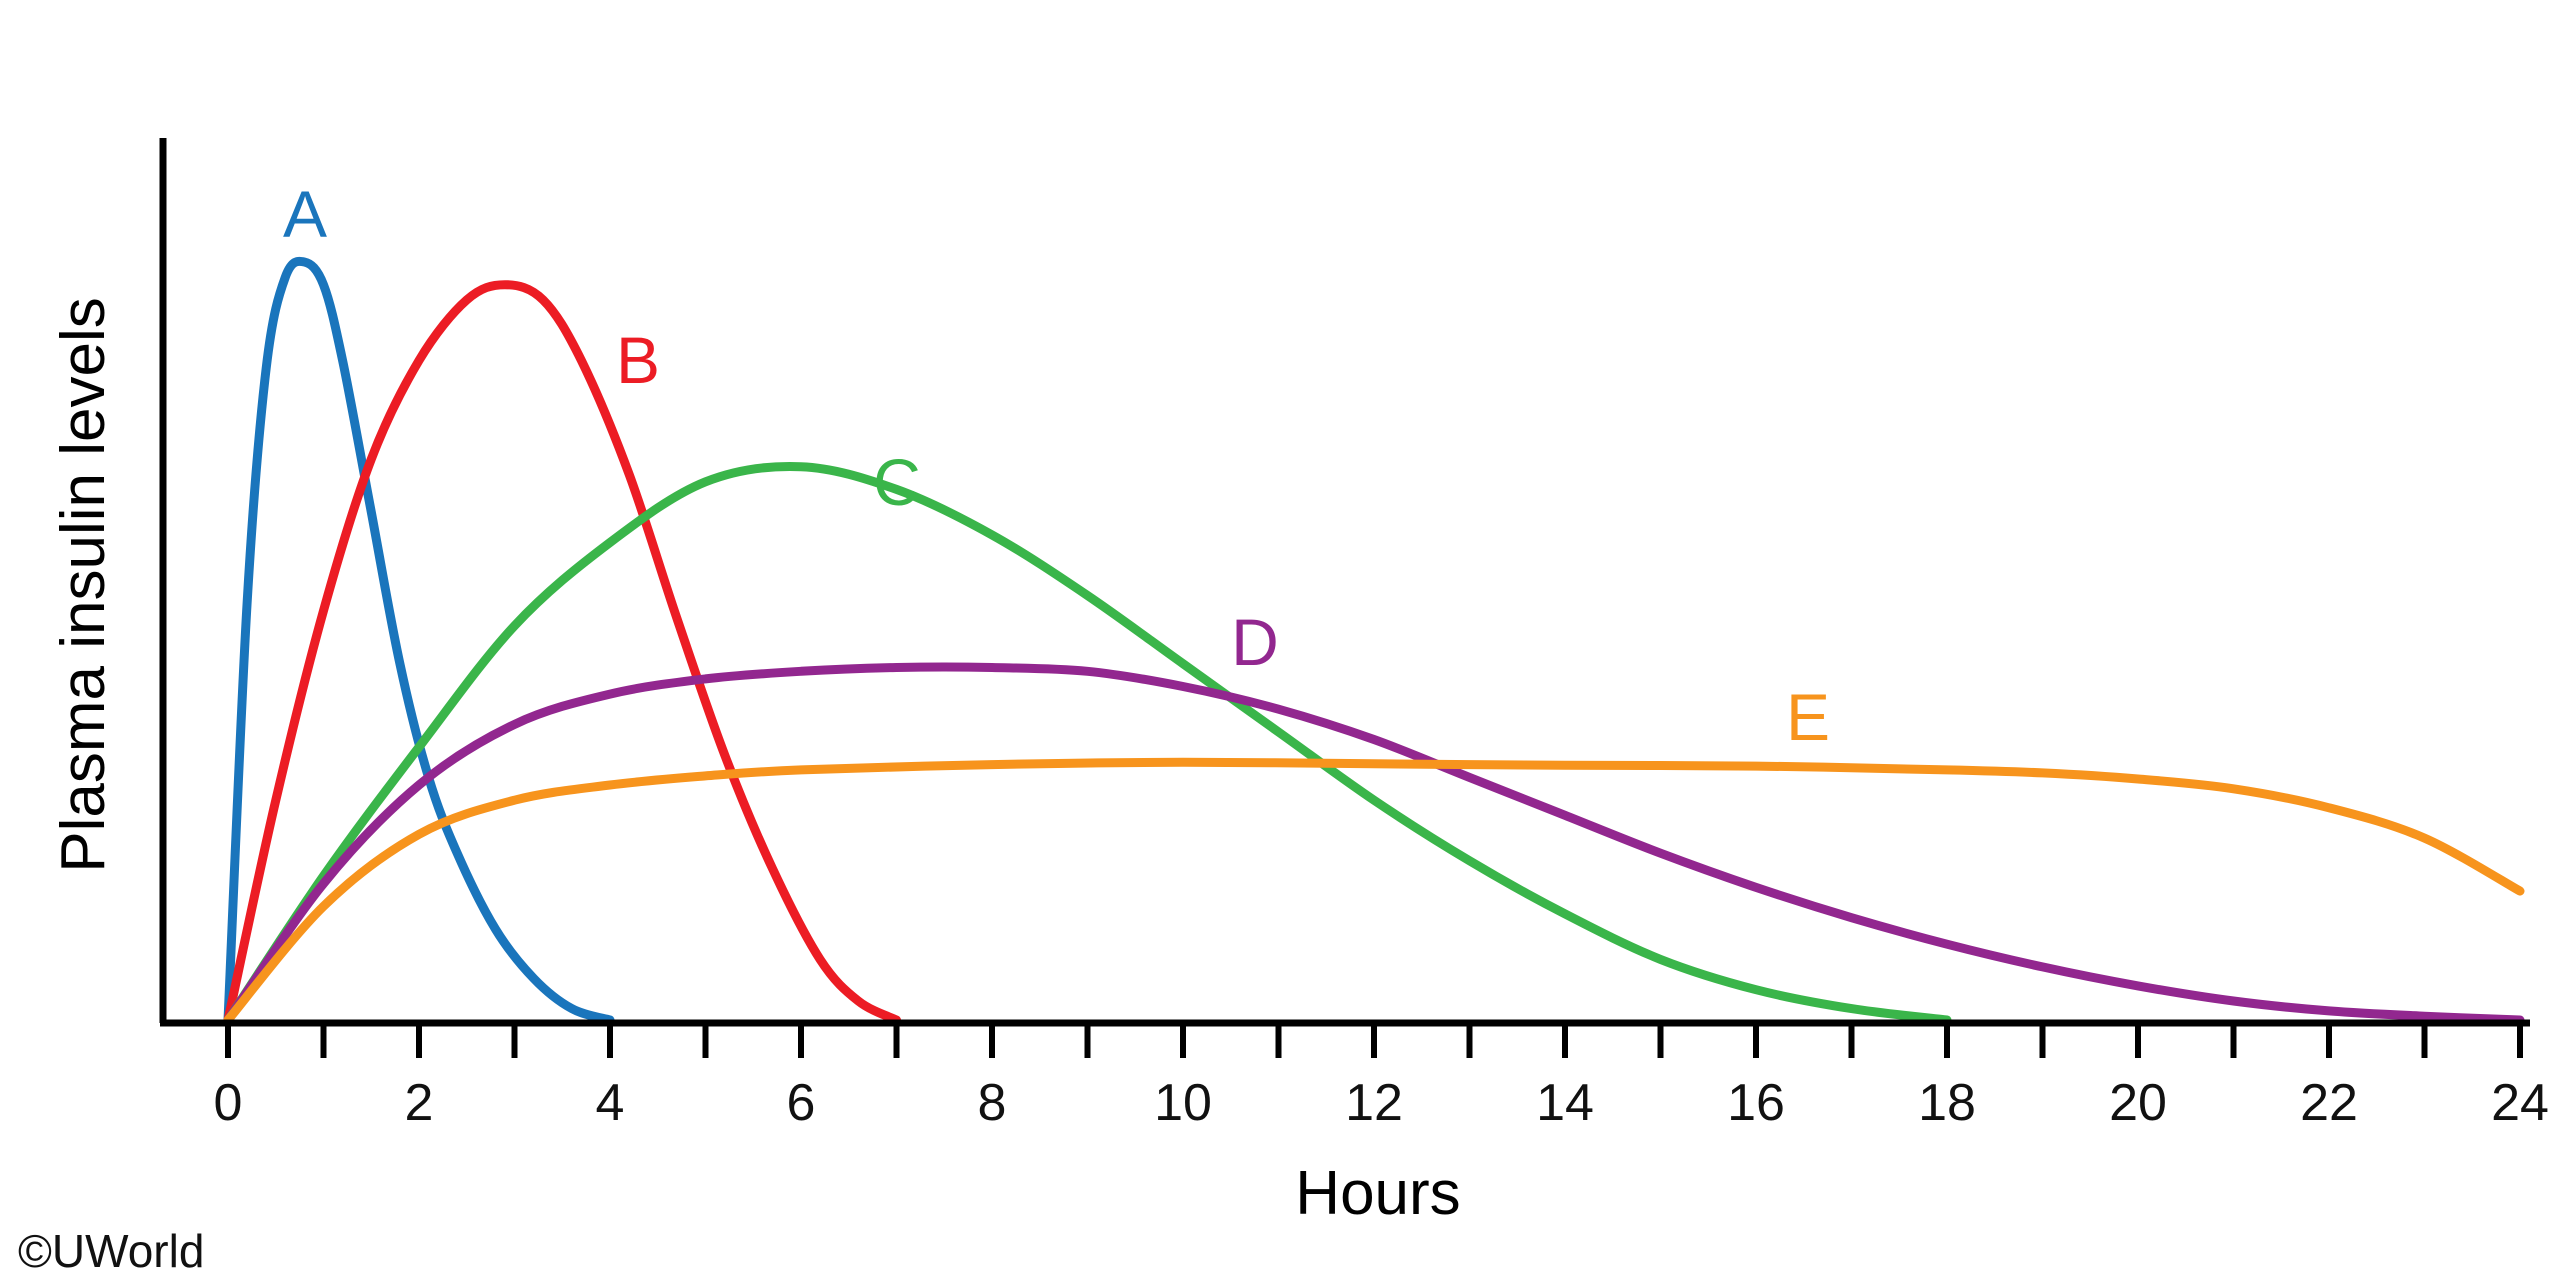 The height and width of the screenshot is (1274, 2560). I want to click on x-axis-title: Hours, so click(1377, 1193).